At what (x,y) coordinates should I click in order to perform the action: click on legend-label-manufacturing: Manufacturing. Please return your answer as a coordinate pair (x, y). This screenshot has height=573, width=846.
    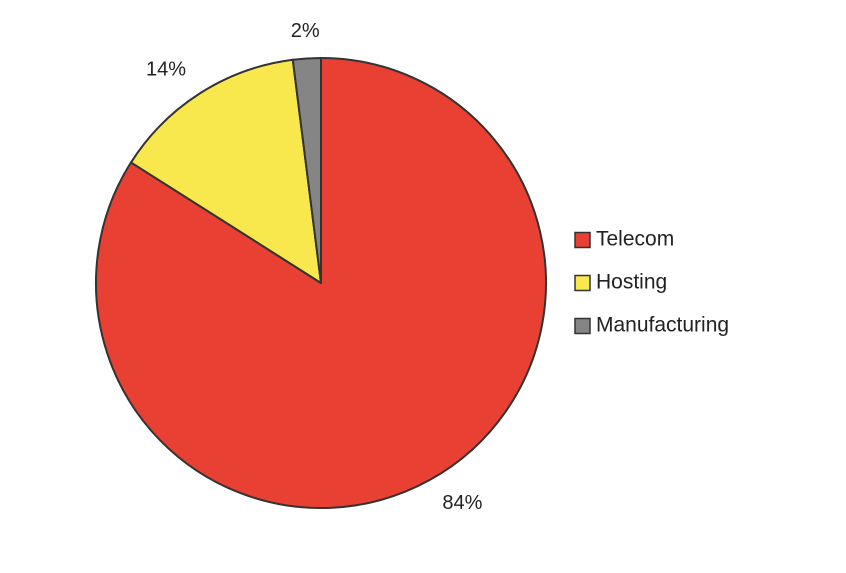
    Looking at the image, I should click on (662, 325).